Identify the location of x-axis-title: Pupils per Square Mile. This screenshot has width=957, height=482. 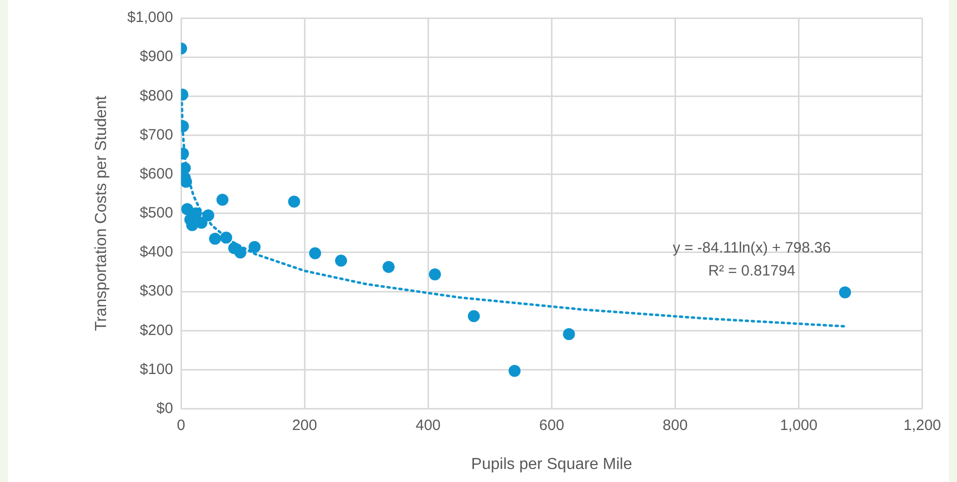
(551, 464).